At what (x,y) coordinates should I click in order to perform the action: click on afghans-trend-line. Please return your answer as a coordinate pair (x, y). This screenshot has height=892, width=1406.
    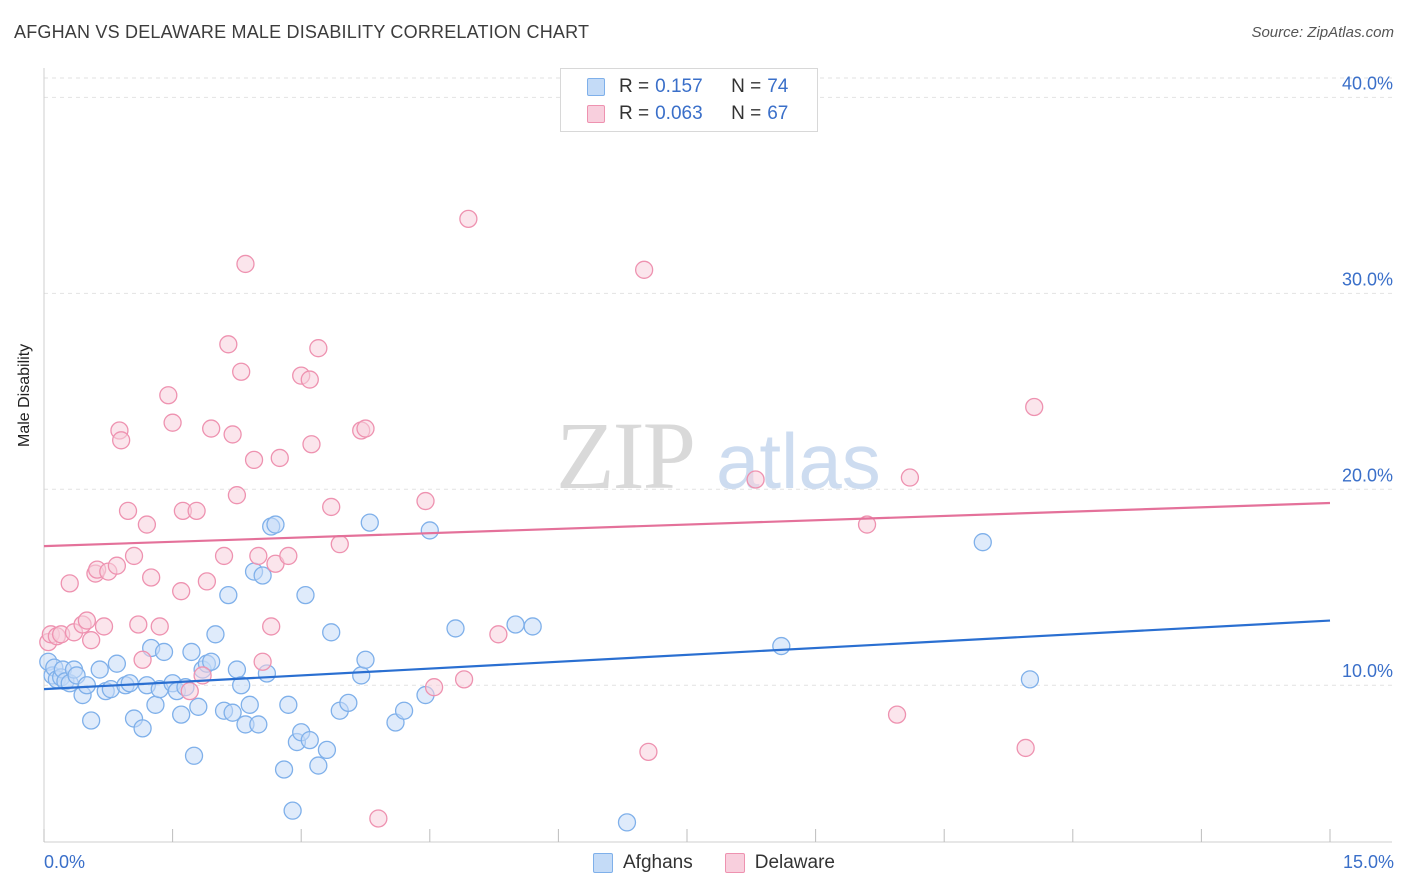
    Looking at the image, I should click on (687, 655).